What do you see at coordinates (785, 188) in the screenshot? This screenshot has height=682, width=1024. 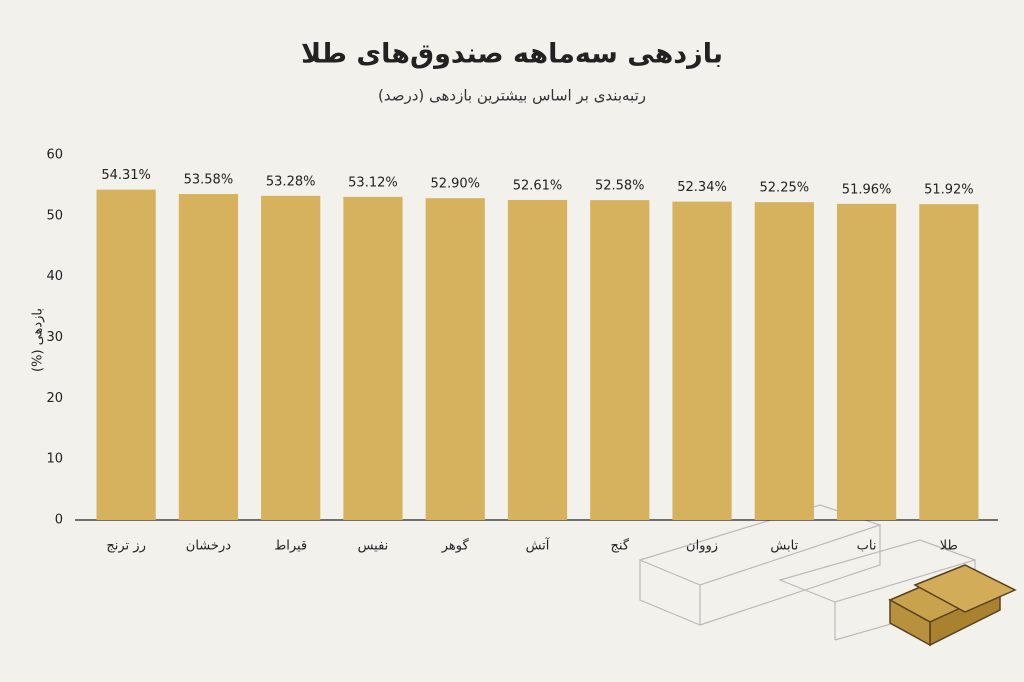 I see `value-label: 52.25%` at bounding box center [785, 188].